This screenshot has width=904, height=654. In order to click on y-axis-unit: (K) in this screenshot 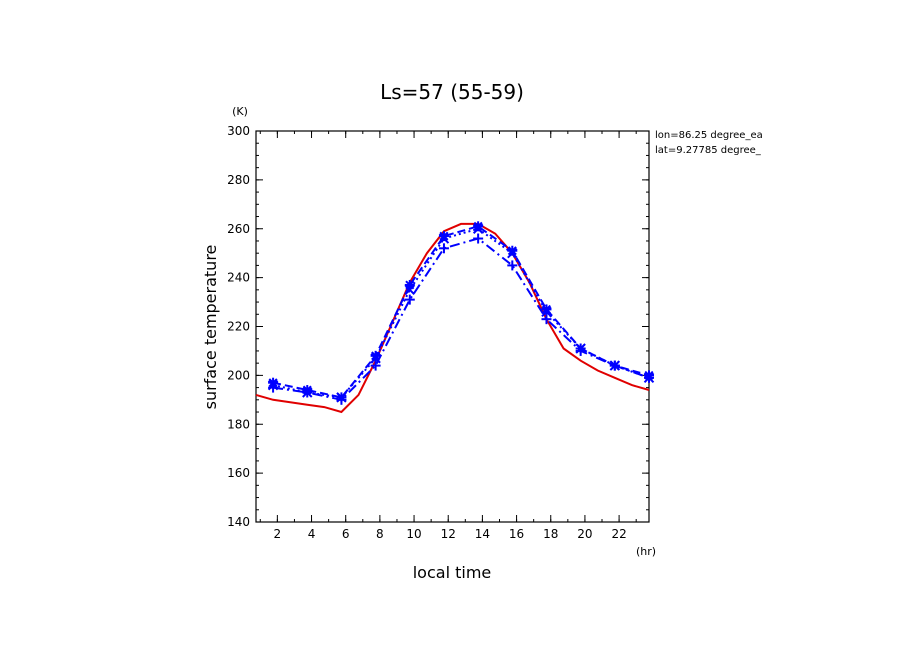, I will do `click(240, 111)`.